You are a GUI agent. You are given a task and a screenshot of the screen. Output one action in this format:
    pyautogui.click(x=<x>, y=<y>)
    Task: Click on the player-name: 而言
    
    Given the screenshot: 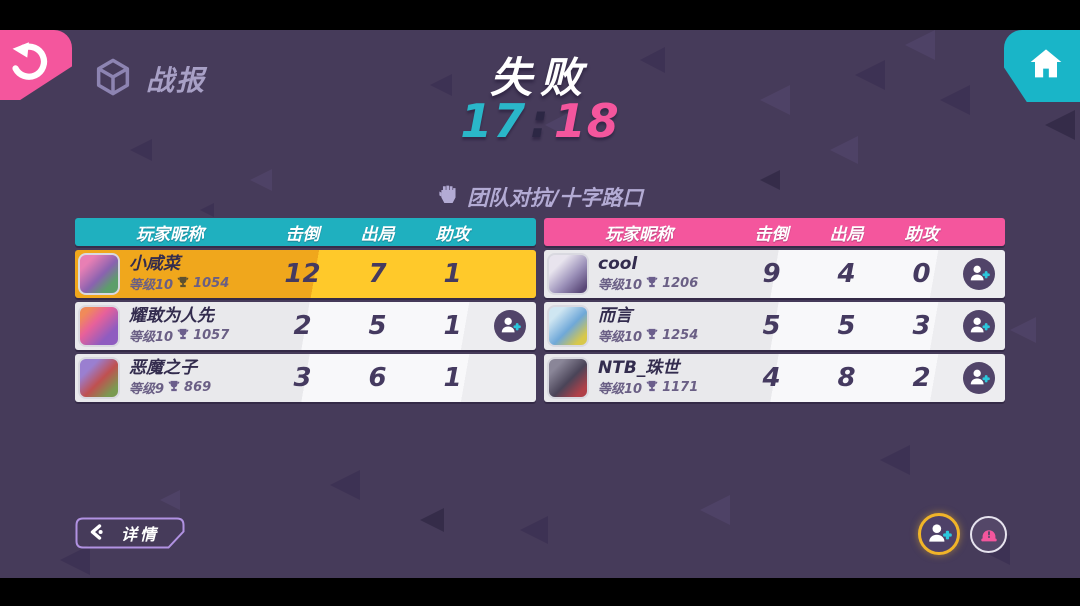 What is the action you would take?
    pyautogui.click(x=615, y=315)
    